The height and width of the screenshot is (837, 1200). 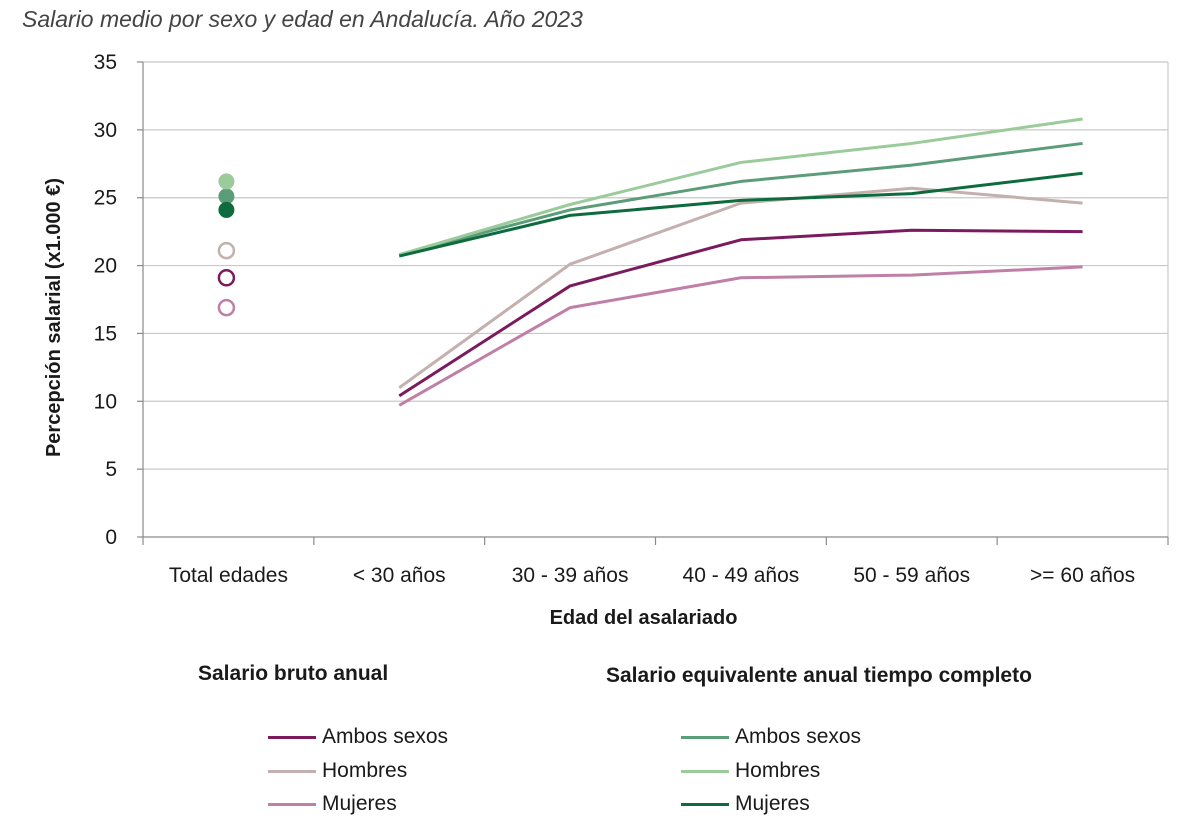 I want to click on legend-item-bruto-mujeres: Mujeres, so click(x=332, y=804).